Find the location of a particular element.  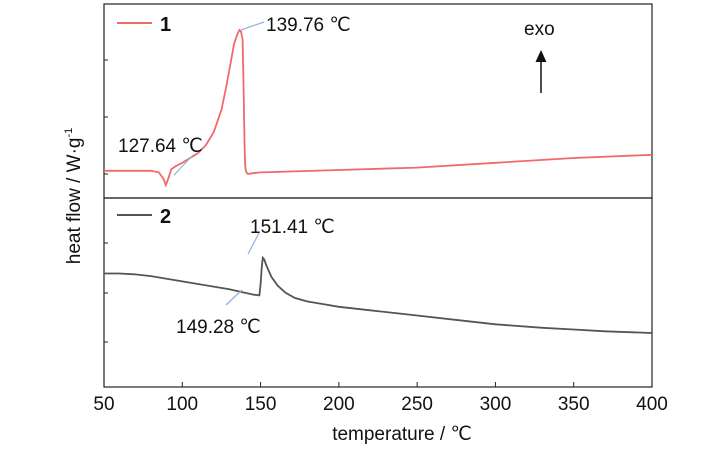

exo-label: exo is located at coordinates (539, 29).